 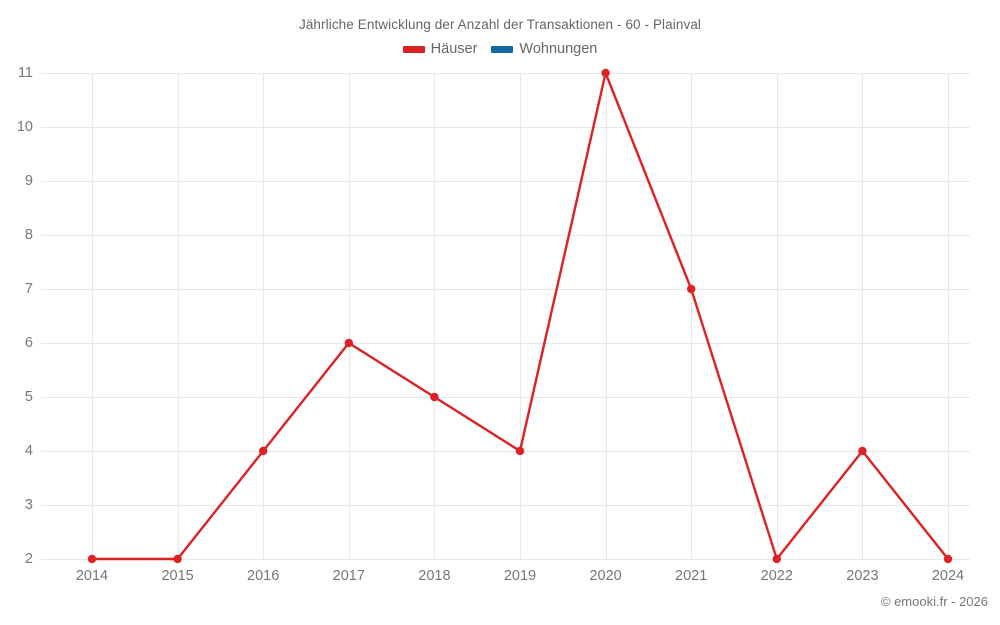 What do you see at coordinates (28, 559) in the screenshot?
I see `y-axis-tick-label: 2` at bounding box center [28, 559].